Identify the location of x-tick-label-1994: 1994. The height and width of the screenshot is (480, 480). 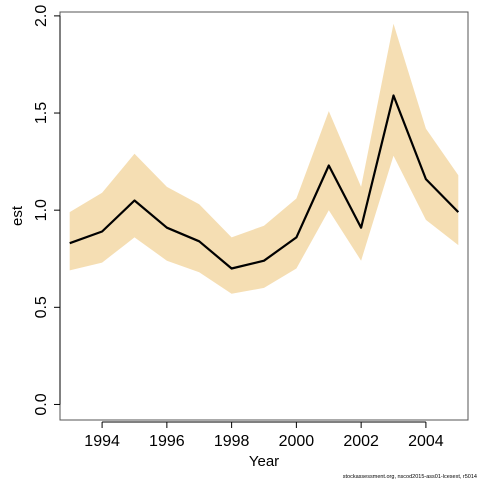
(102, 441).